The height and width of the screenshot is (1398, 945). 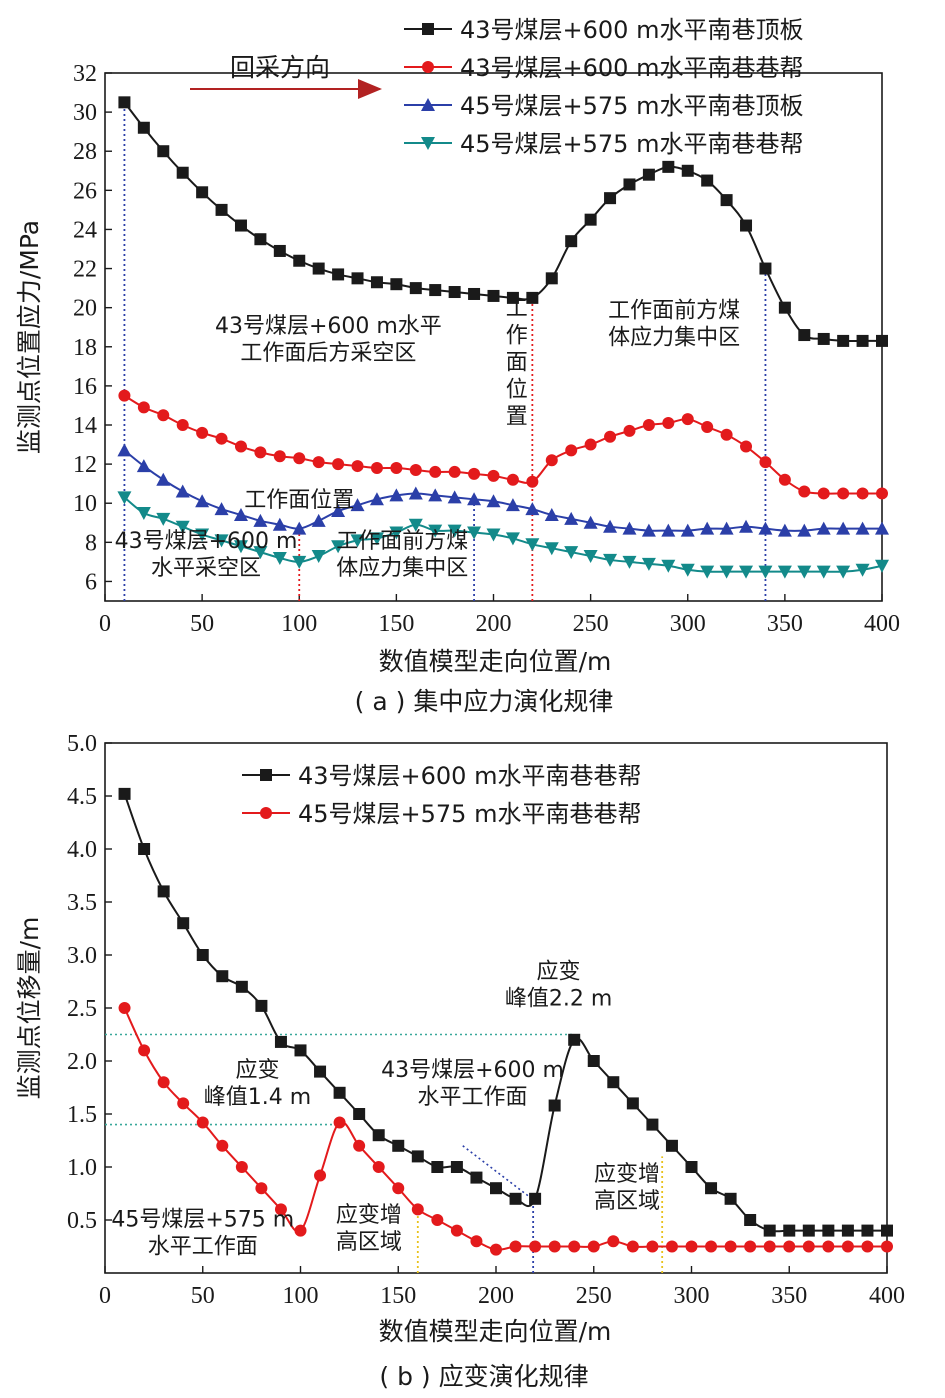 What do you see at coordinates (887, 1296) in the screenshot?
I see `x-tick-label: 400` at bounding box center [887, 1296].